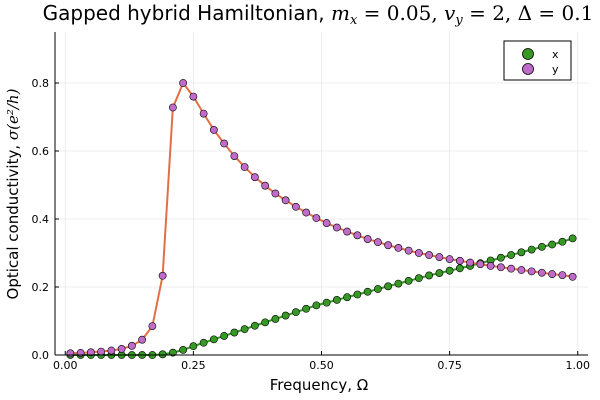  I want to click on x-ticks: 0.00 0.25 0.50 0.75 1.00, so click(321, 361).